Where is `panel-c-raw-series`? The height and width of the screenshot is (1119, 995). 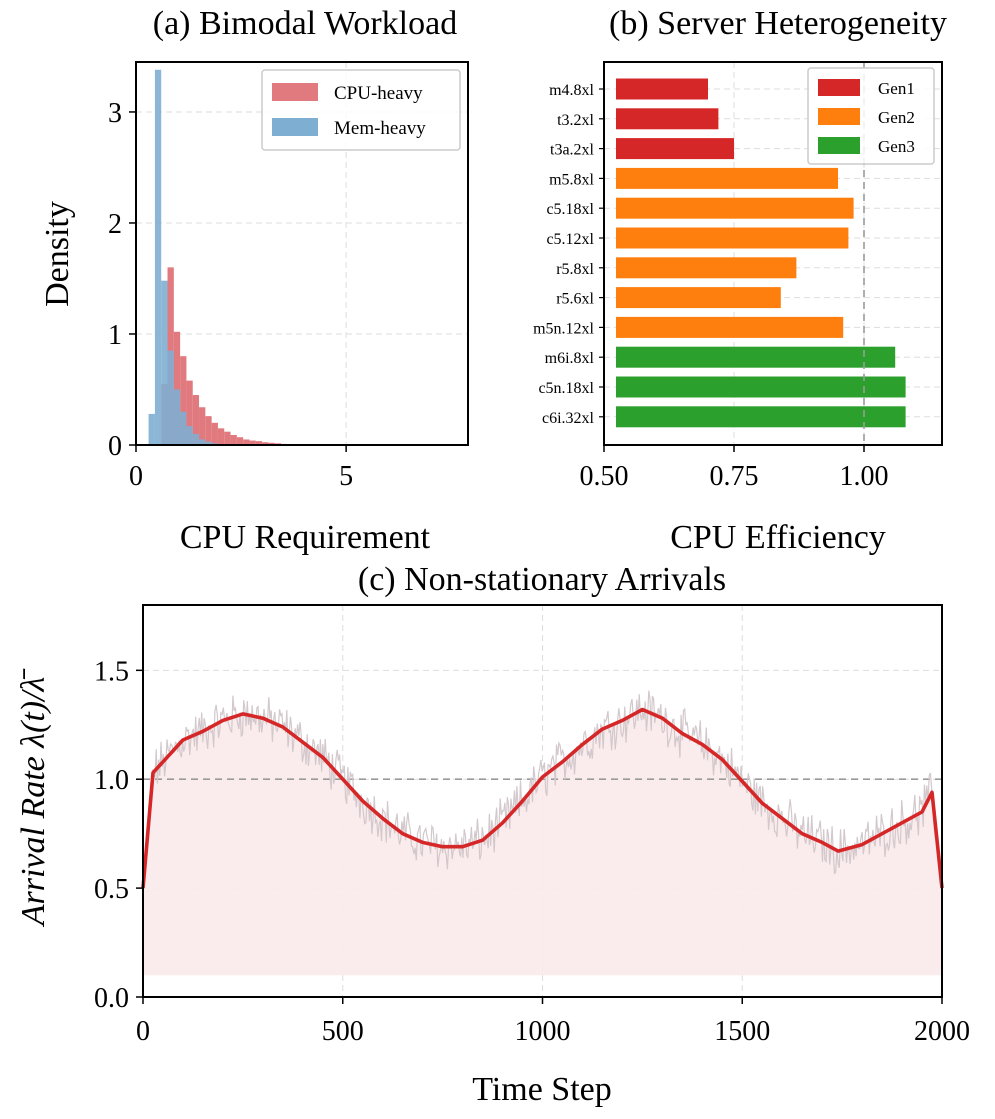
panel-c-raw-series is located at coordinates (542, 789).